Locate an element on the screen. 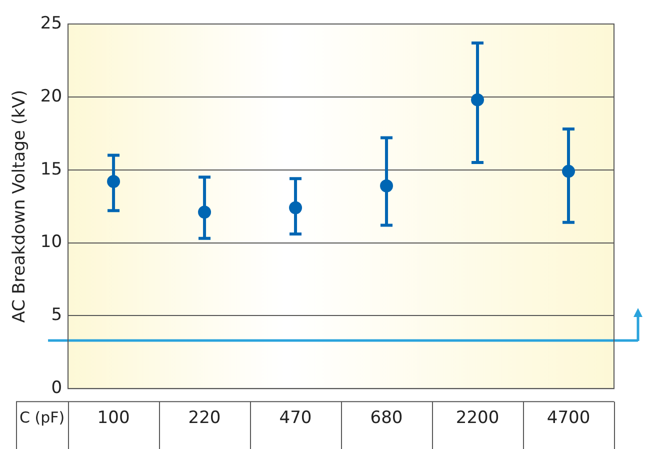 This screenshot has height=449, width=654. y-tick-label: 15 is located at coordinates (51, 169).